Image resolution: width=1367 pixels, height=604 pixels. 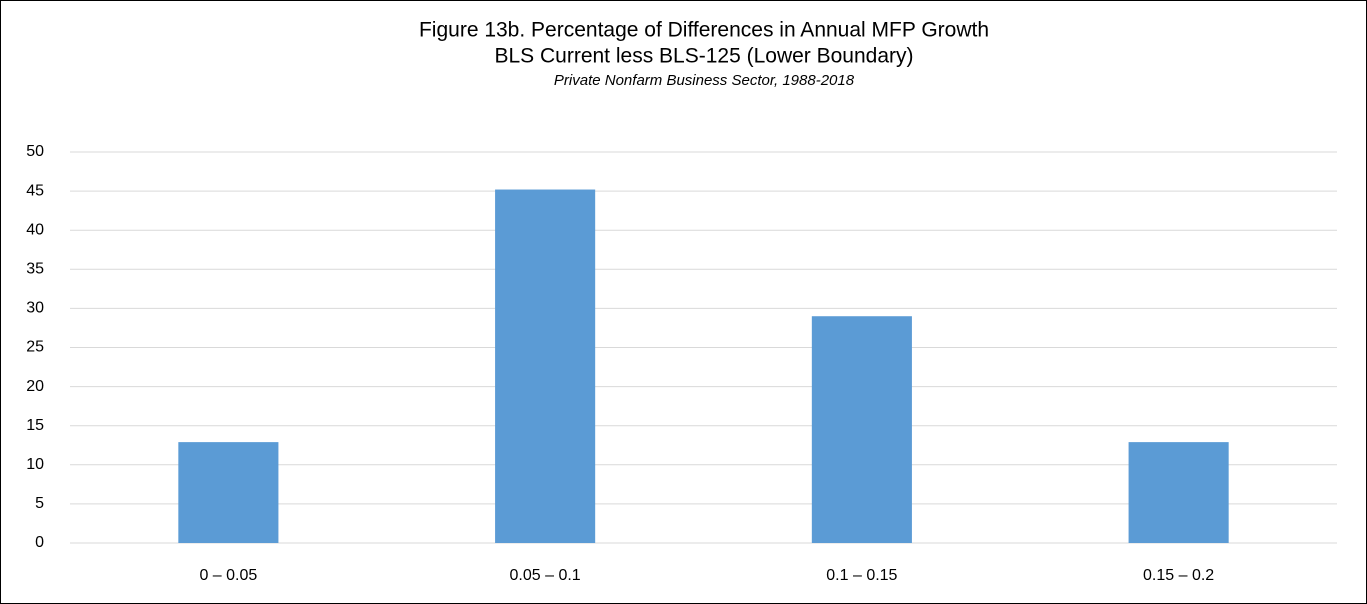 I want to click on y-tick-label: 30, so click(x=35, y=308).